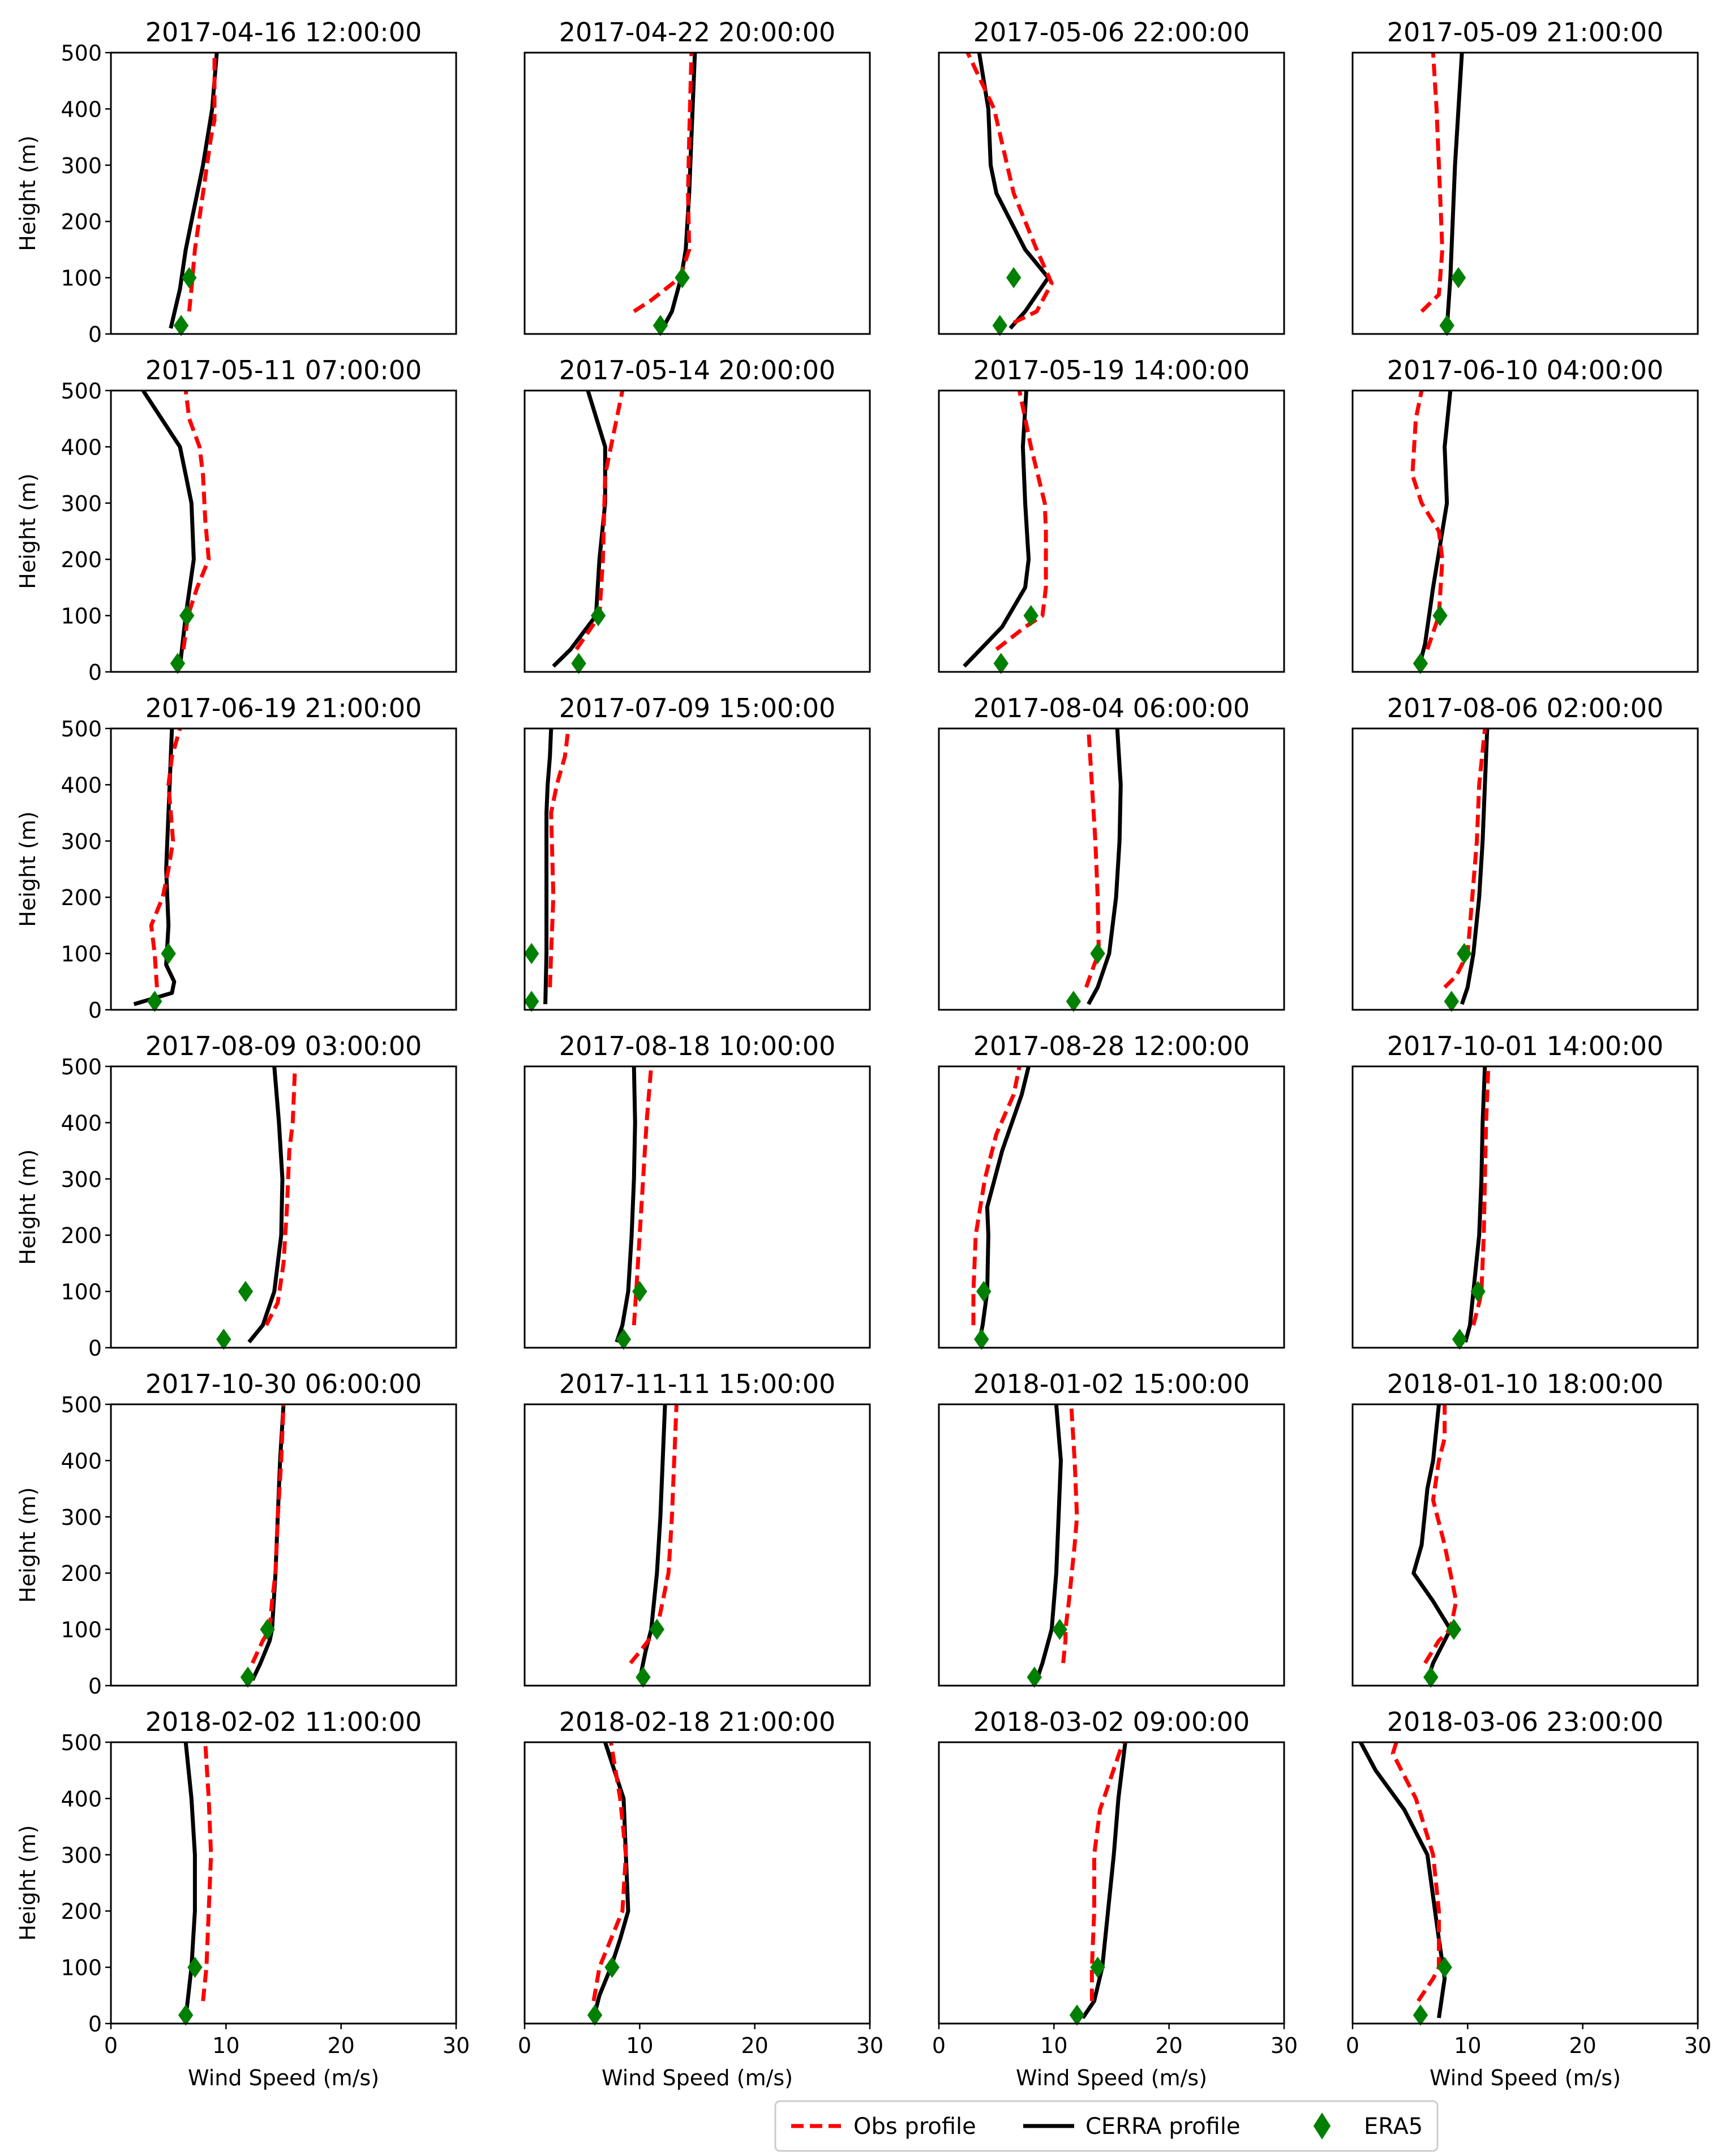  Describe the element at coordinates (1525, 852) in the screenshot. I see `panel: 2017-08-06 02:00:00` at that location.